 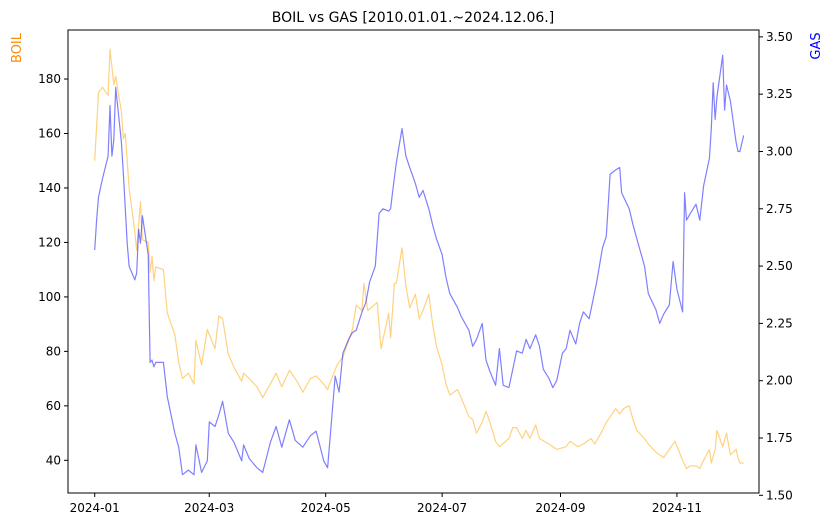 What do you see at coordinates (560, 508) in the screenshot?
I see `x-tick-label: 2024-09` at bounding box center [560, 508].